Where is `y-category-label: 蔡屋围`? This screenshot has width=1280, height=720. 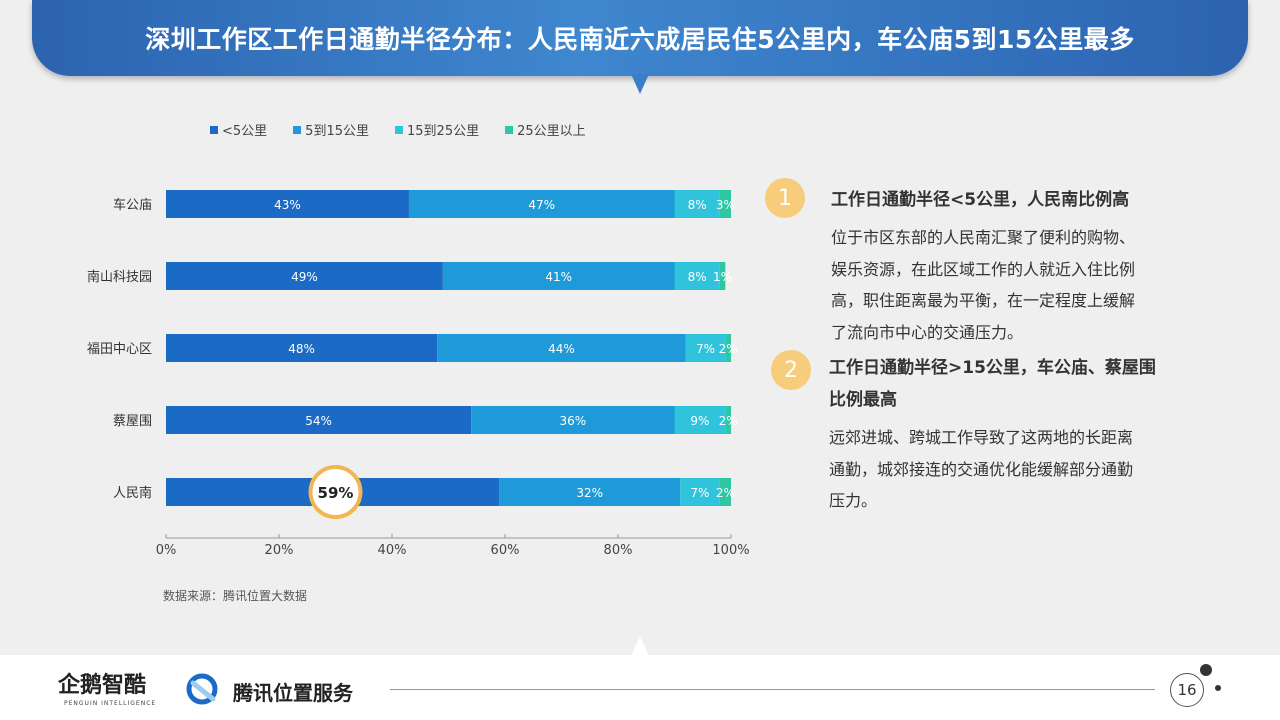
y-category-label: 蔡屋围 is located at coordinates (132, 421).